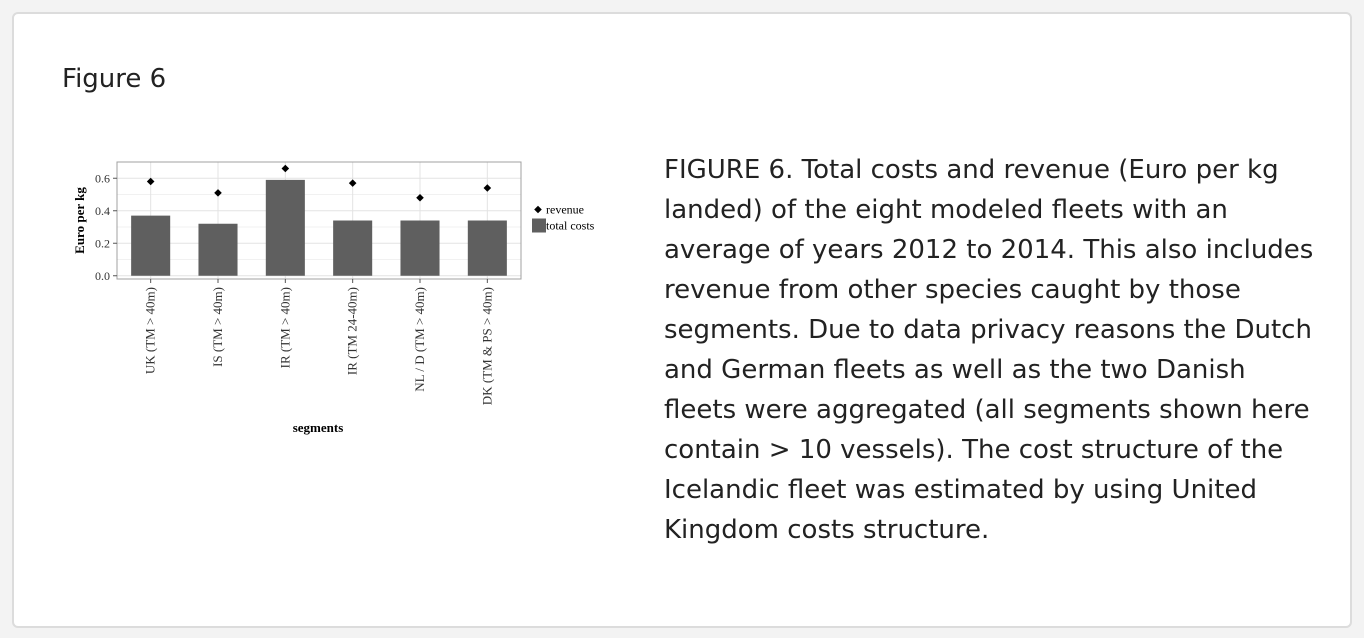 The image size is (1364, 638). What do you see at coordinates (102, 178) in the screenshot?
I see `y-tick-label: 0.6` at bounding box center [102, 178].